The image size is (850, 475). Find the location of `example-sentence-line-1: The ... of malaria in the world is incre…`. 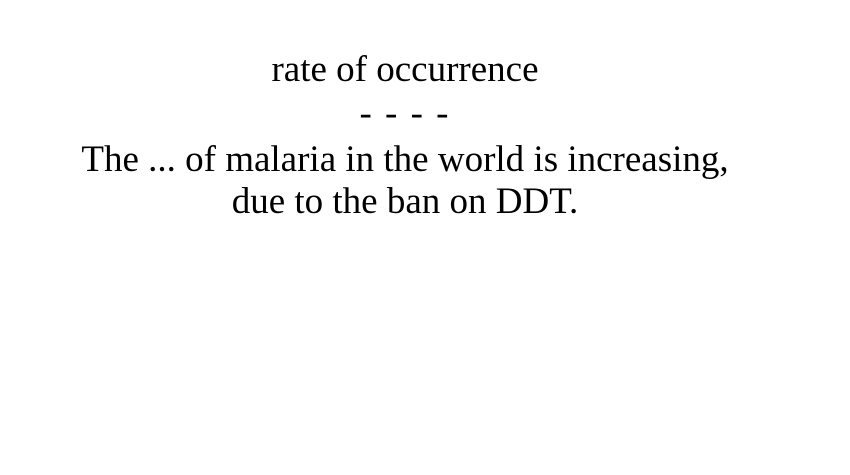

example-sentence-line-1: The ... of malaria in the world is incre… is located at coordinates (405, 159).